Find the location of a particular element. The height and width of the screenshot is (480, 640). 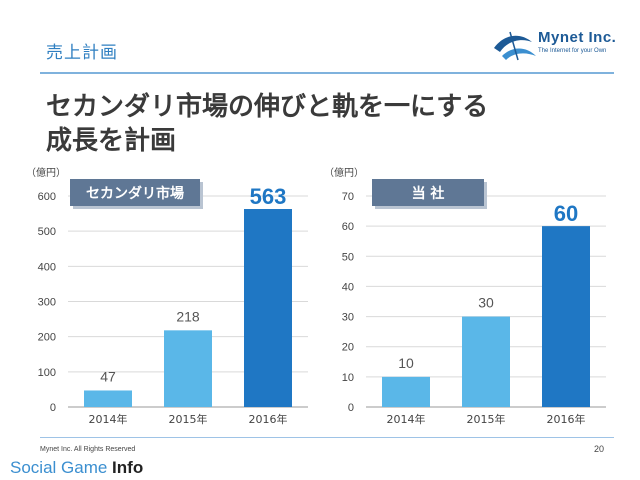

watermark-main: Social Game is located at coordinates (61, 467).